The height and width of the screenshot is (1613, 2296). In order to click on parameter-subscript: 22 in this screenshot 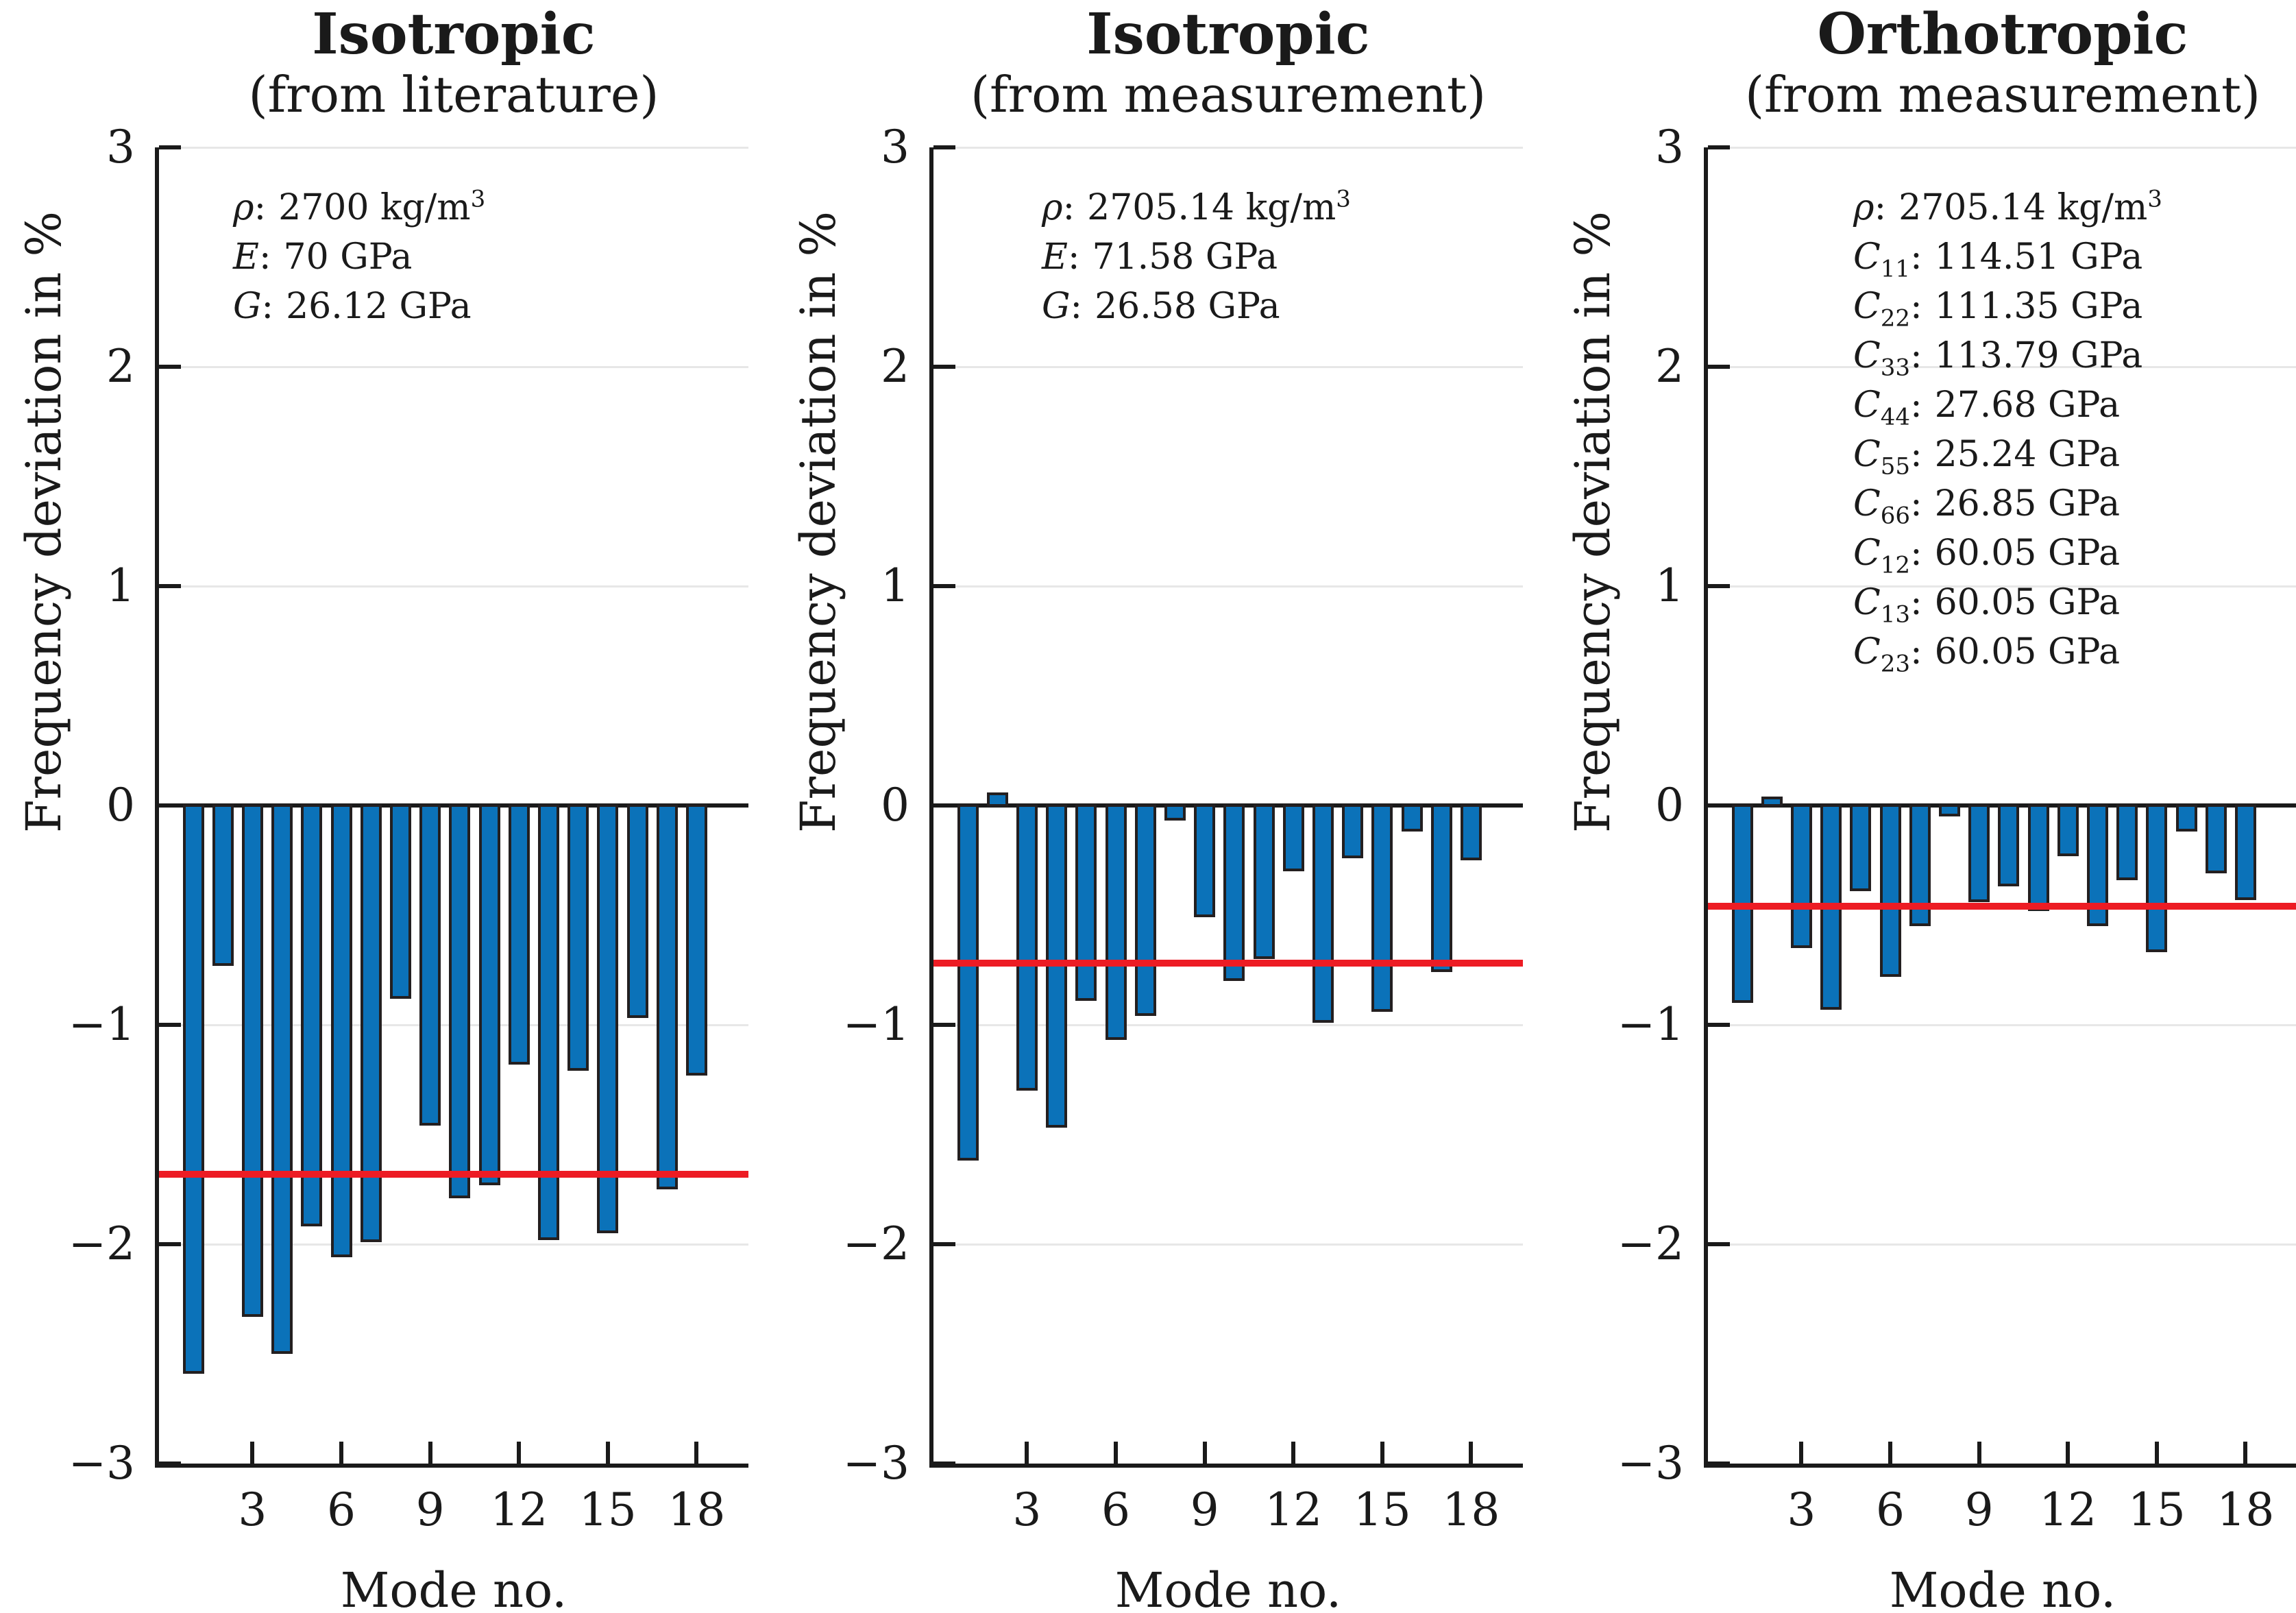, I will do `click(1896, 318)`.